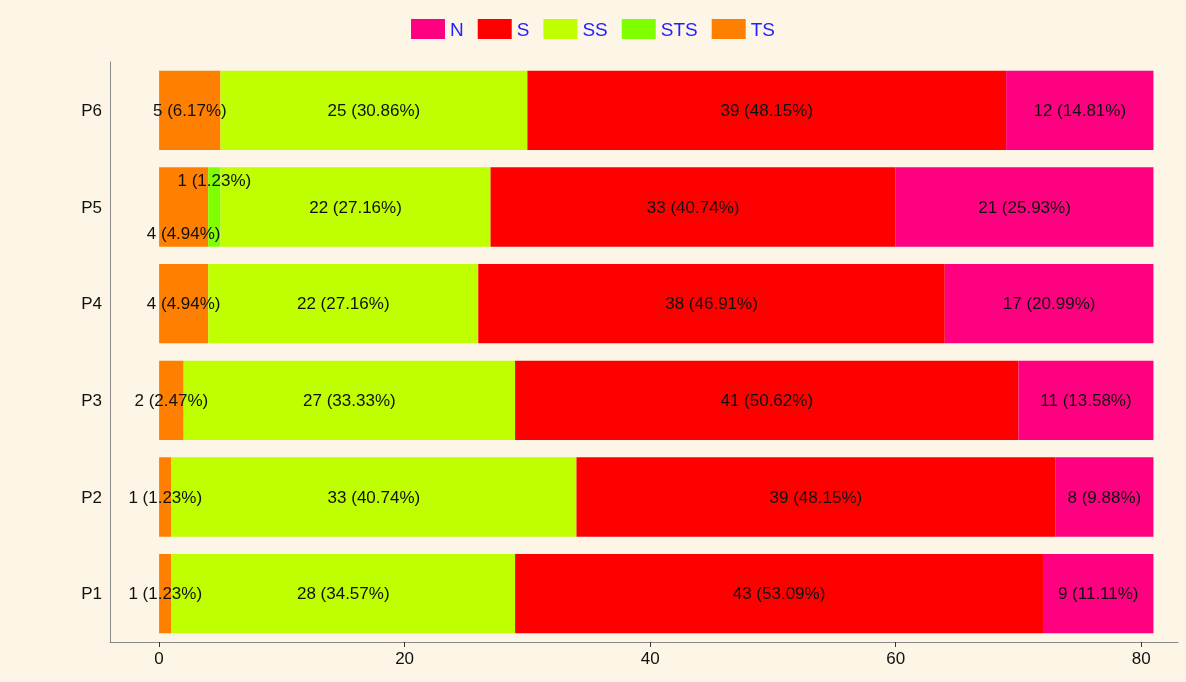  Describe the element at coordinates (91, 207) in the screenshot. I see `y-tick-label: P5` at that location.